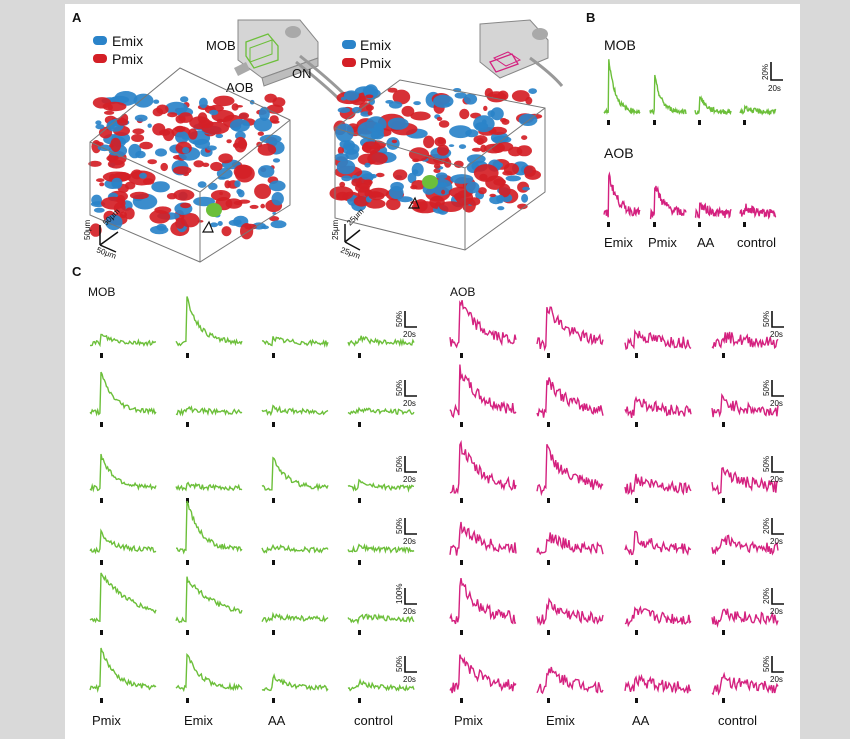  I want to click on panel-a-left-legend: Emix Pmix, so click(118, 50).